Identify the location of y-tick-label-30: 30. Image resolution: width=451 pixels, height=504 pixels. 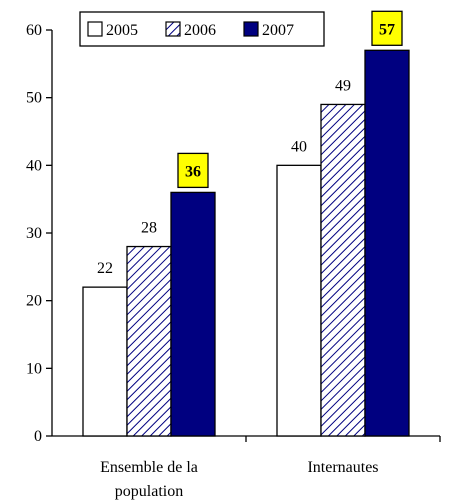
(34, 233).